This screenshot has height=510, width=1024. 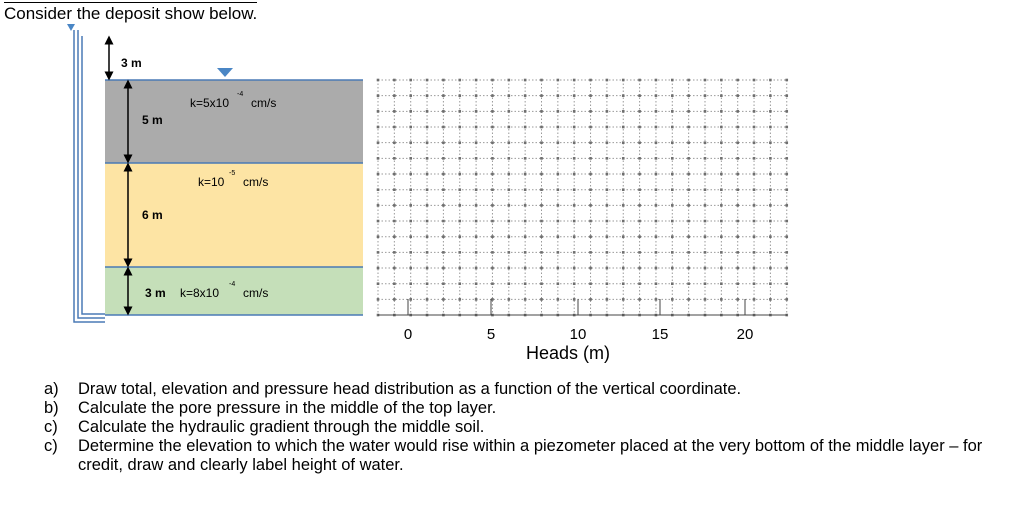 I want to click on water-table-marker, so click(x=225, y=72).